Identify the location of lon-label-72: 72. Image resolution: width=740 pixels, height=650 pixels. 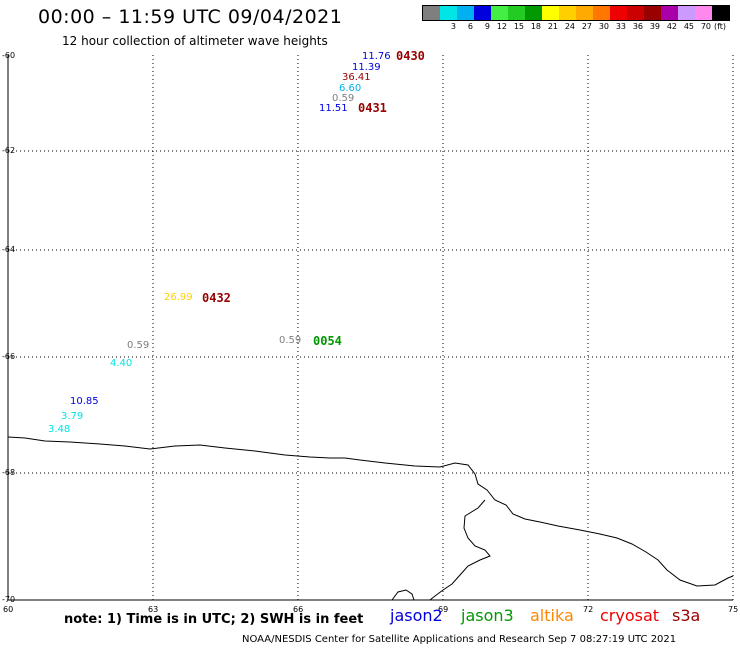
(588, 609).